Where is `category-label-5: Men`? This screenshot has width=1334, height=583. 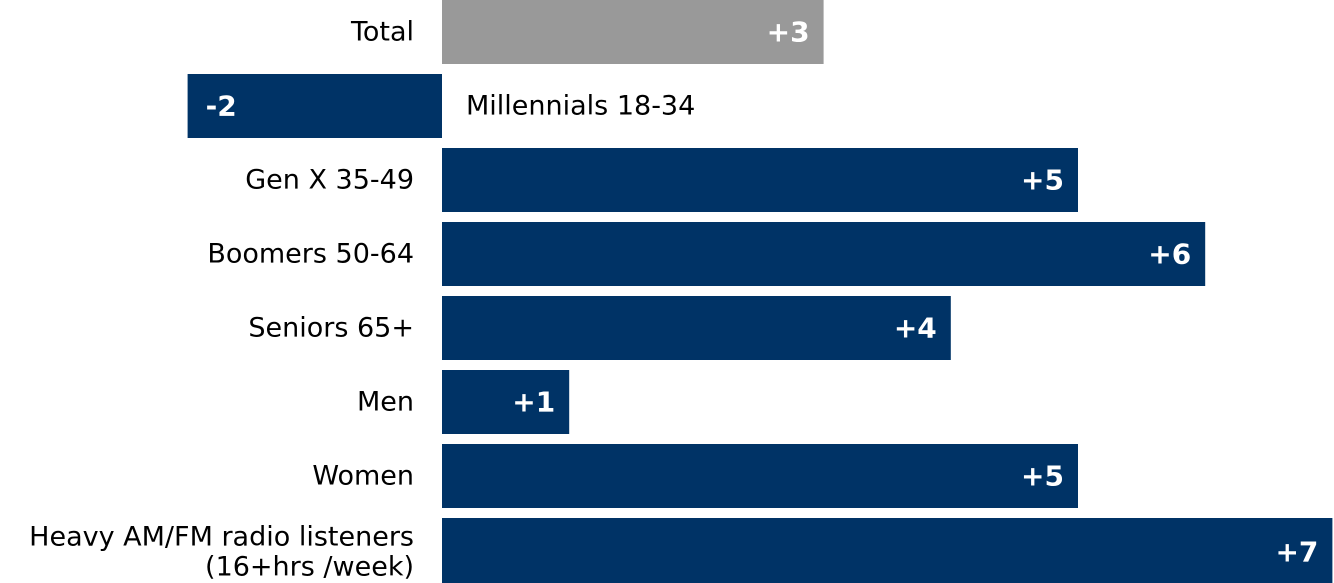
category-label-5: Men is located at coordinates (385, 402).